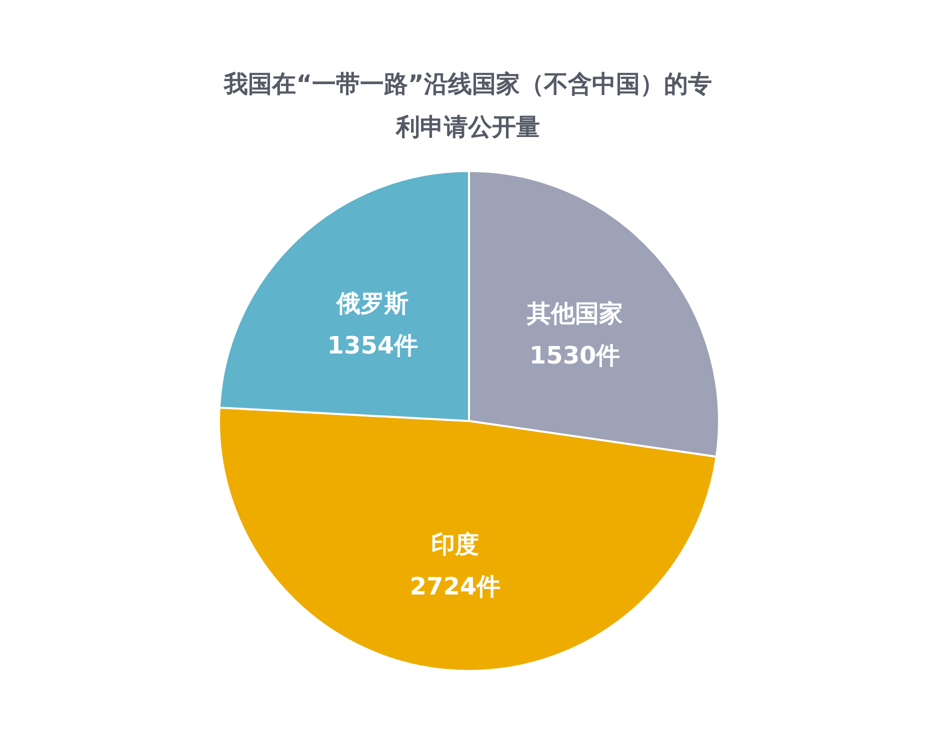 The width and height of the screenshot is (936, 733). What do you see at coordinates (574, 355) in the screenshot?
I see `data-label: 1530件` at bounding box center [574, 355].